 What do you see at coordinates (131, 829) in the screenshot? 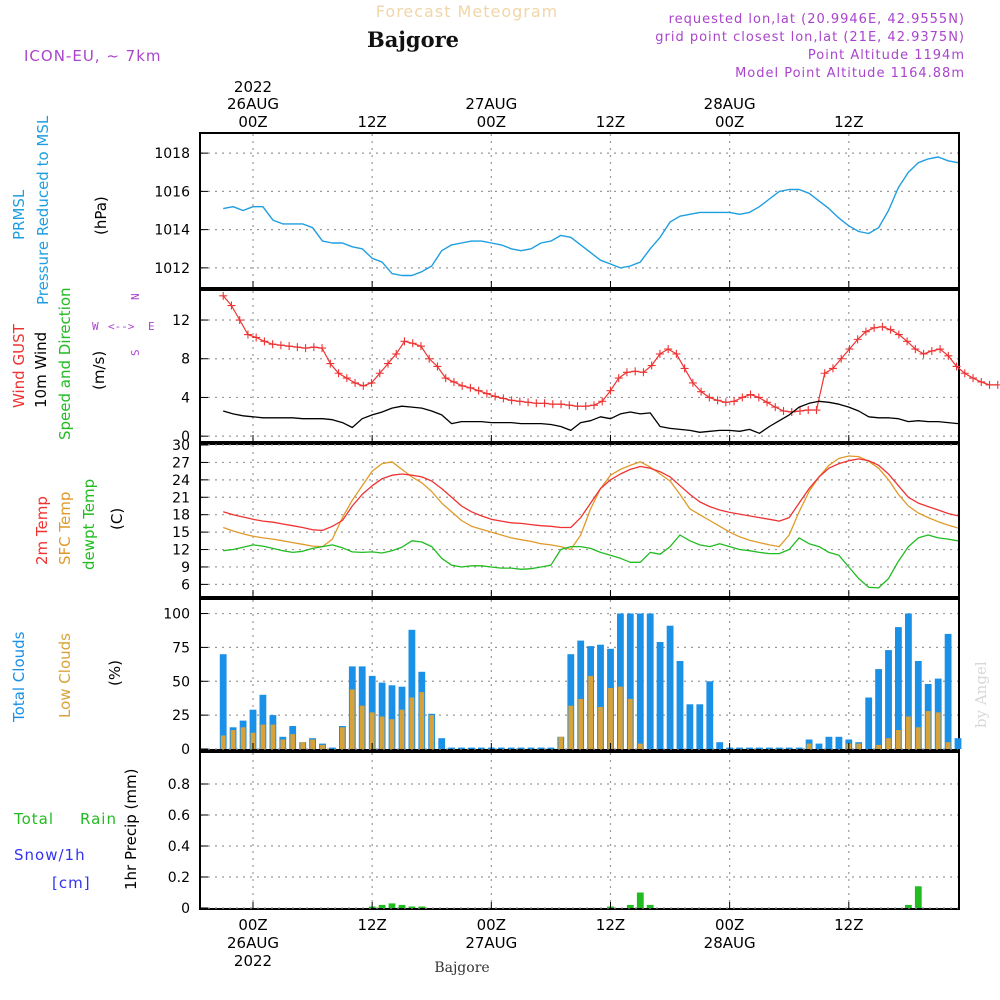
I see `precip-unit: 1hr Precip (mm)` at bounding box center [131, 829].